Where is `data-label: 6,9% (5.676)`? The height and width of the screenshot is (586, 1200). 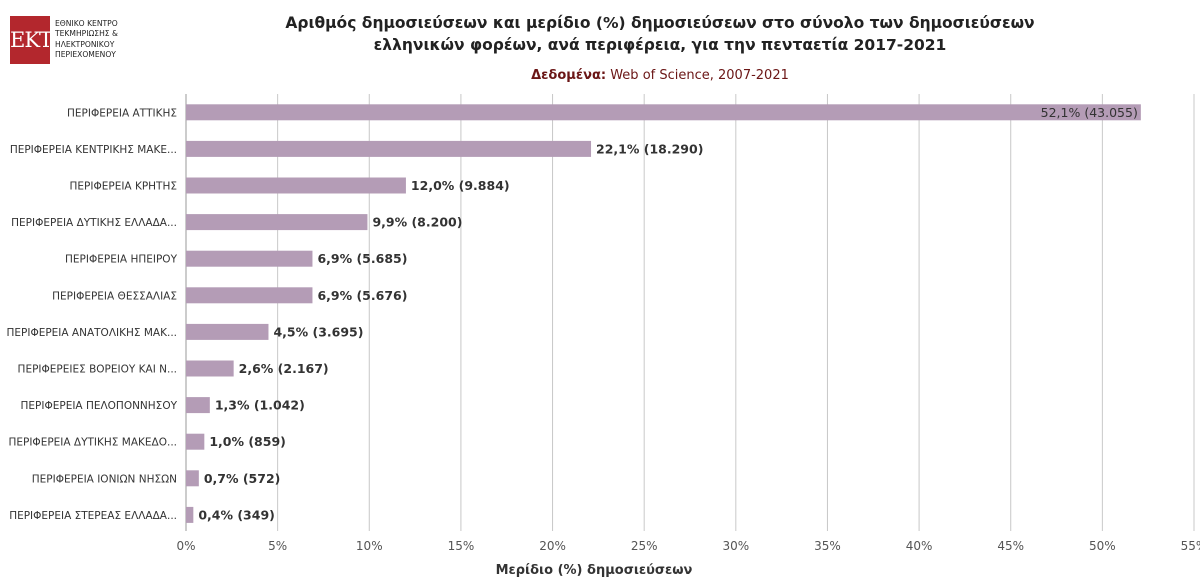
data-label: 6,9% (5.676) is located at coordinates (362, 295).